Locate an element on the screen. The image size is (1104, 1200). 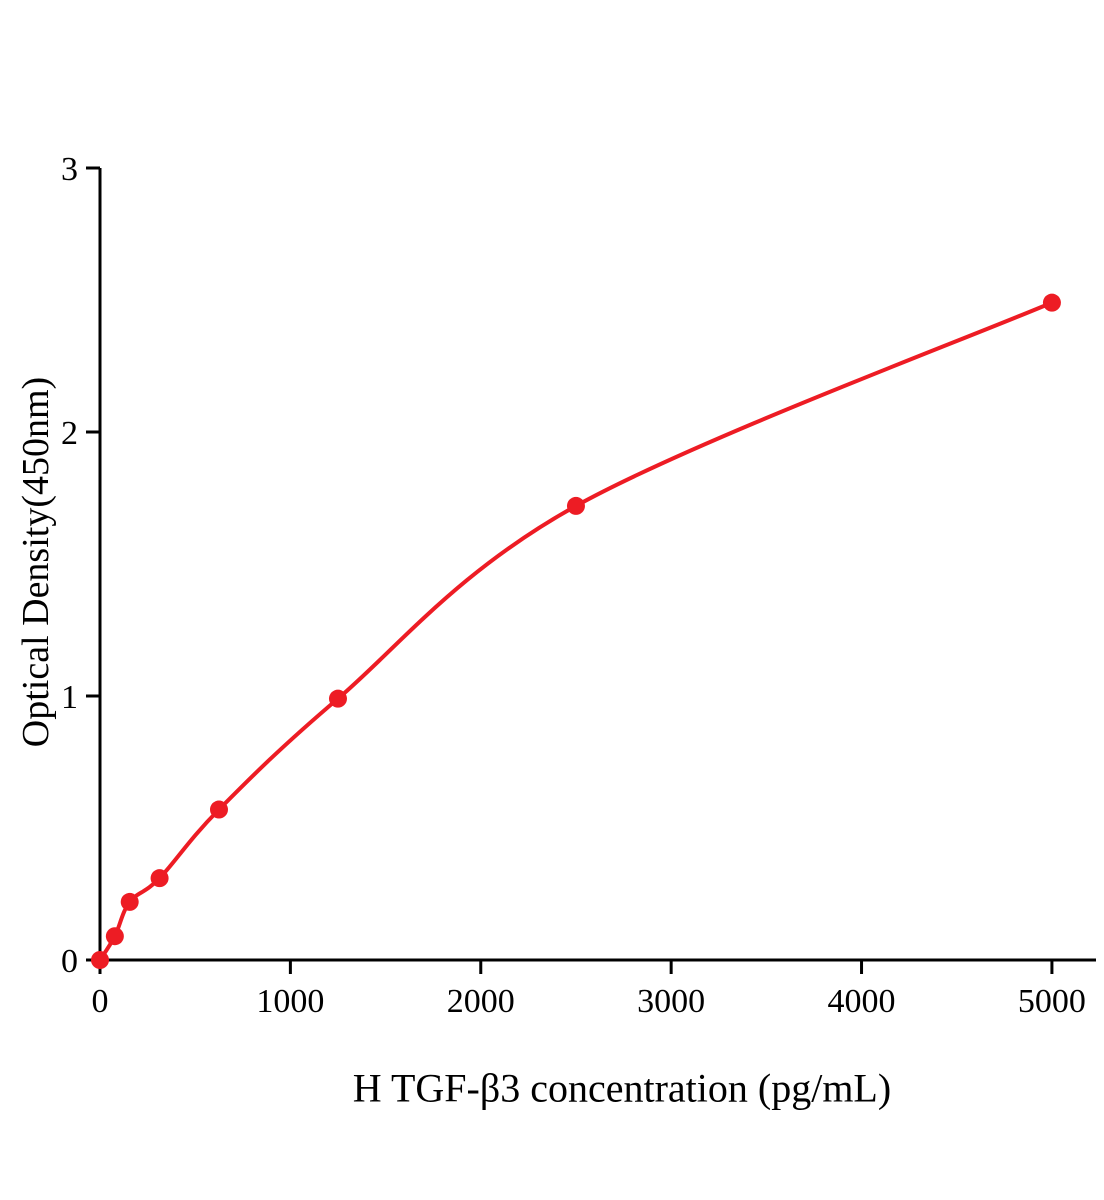
x-tick-label: 0 is located at coordinates (100, 1001).